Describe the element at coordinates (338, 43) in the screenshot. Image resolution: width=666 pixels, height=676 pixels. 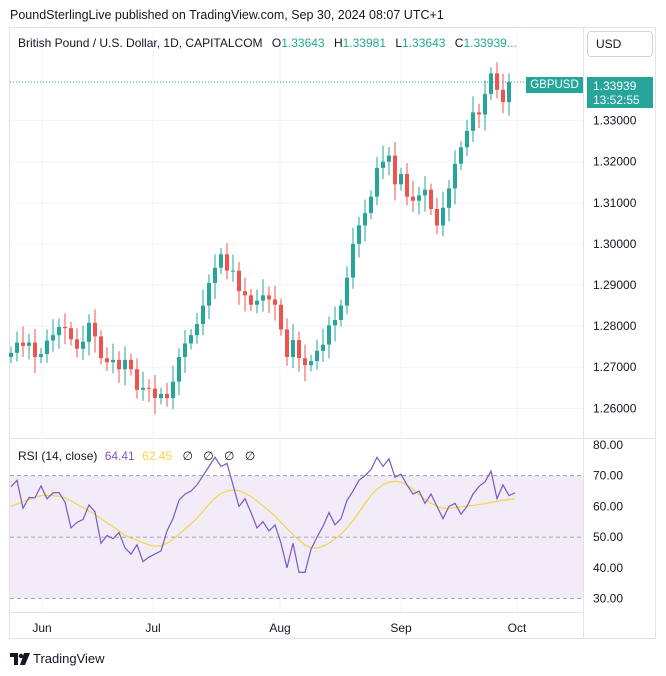
I see `high-label: H` at that location.